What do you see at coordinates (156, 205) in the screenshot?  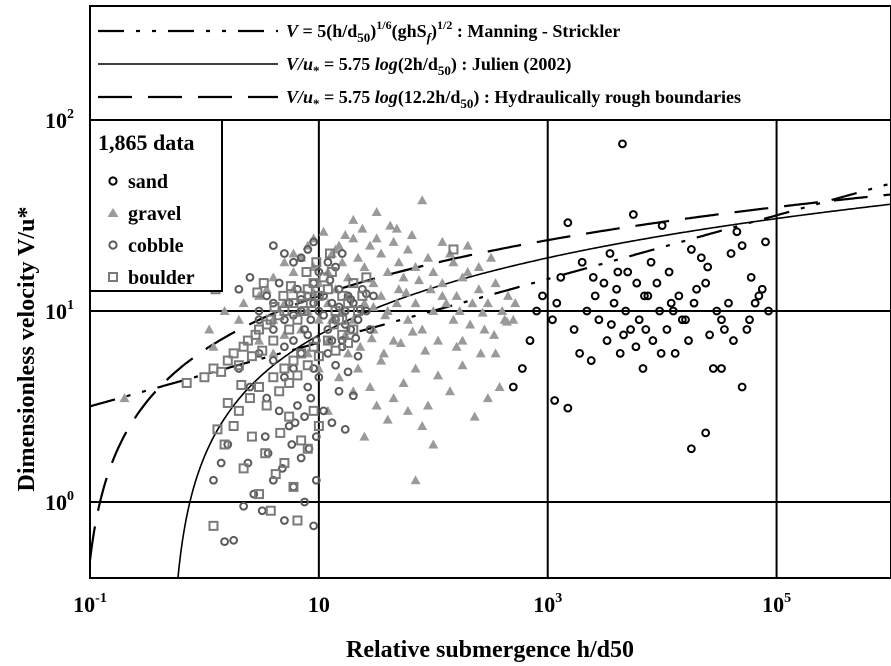 I see `data-legend: 1,865 data sand gravel cobble boulder` at bounding box center [156, 205].